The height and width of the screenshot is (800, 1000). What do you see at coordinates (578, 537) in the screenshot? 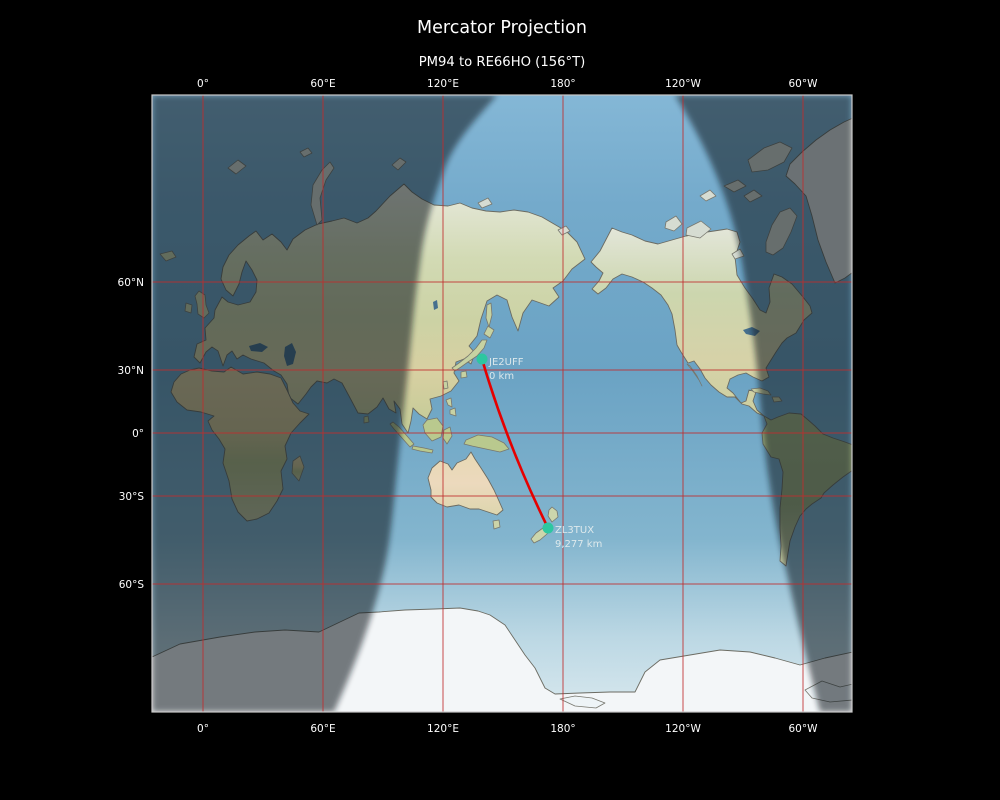
I see `destination-annotation: ZL3TUX 9,277 km` at bounding box center [578, 537].